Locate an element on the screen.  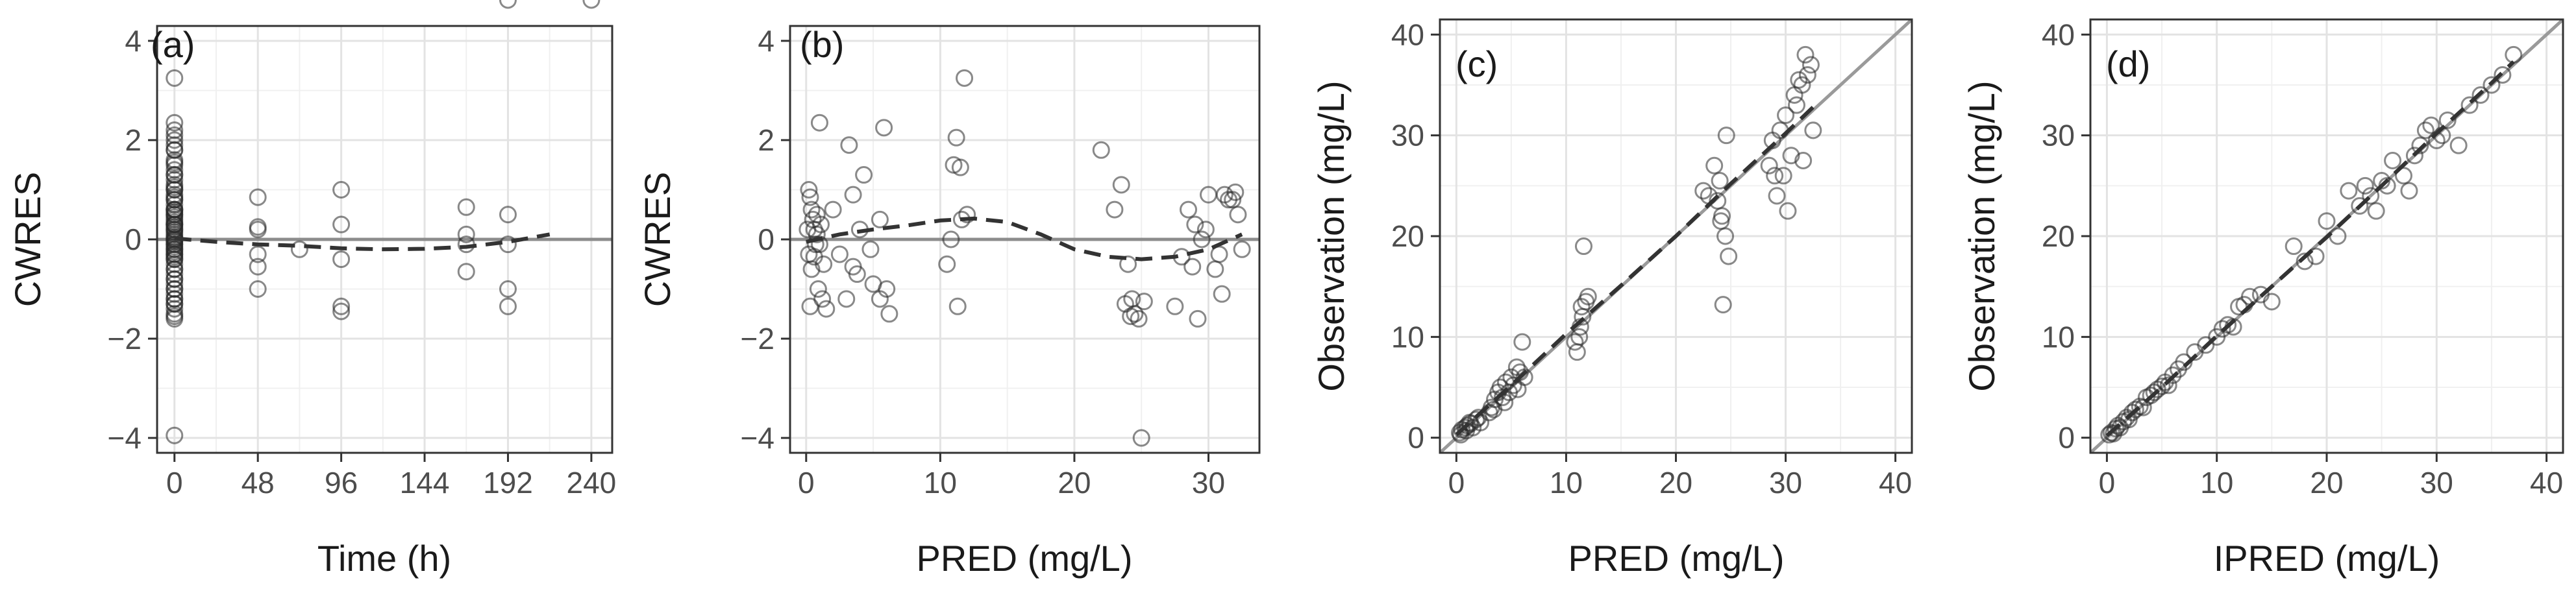
panel-a-x-tick-label: 0 is located at coordinates (174, 483).